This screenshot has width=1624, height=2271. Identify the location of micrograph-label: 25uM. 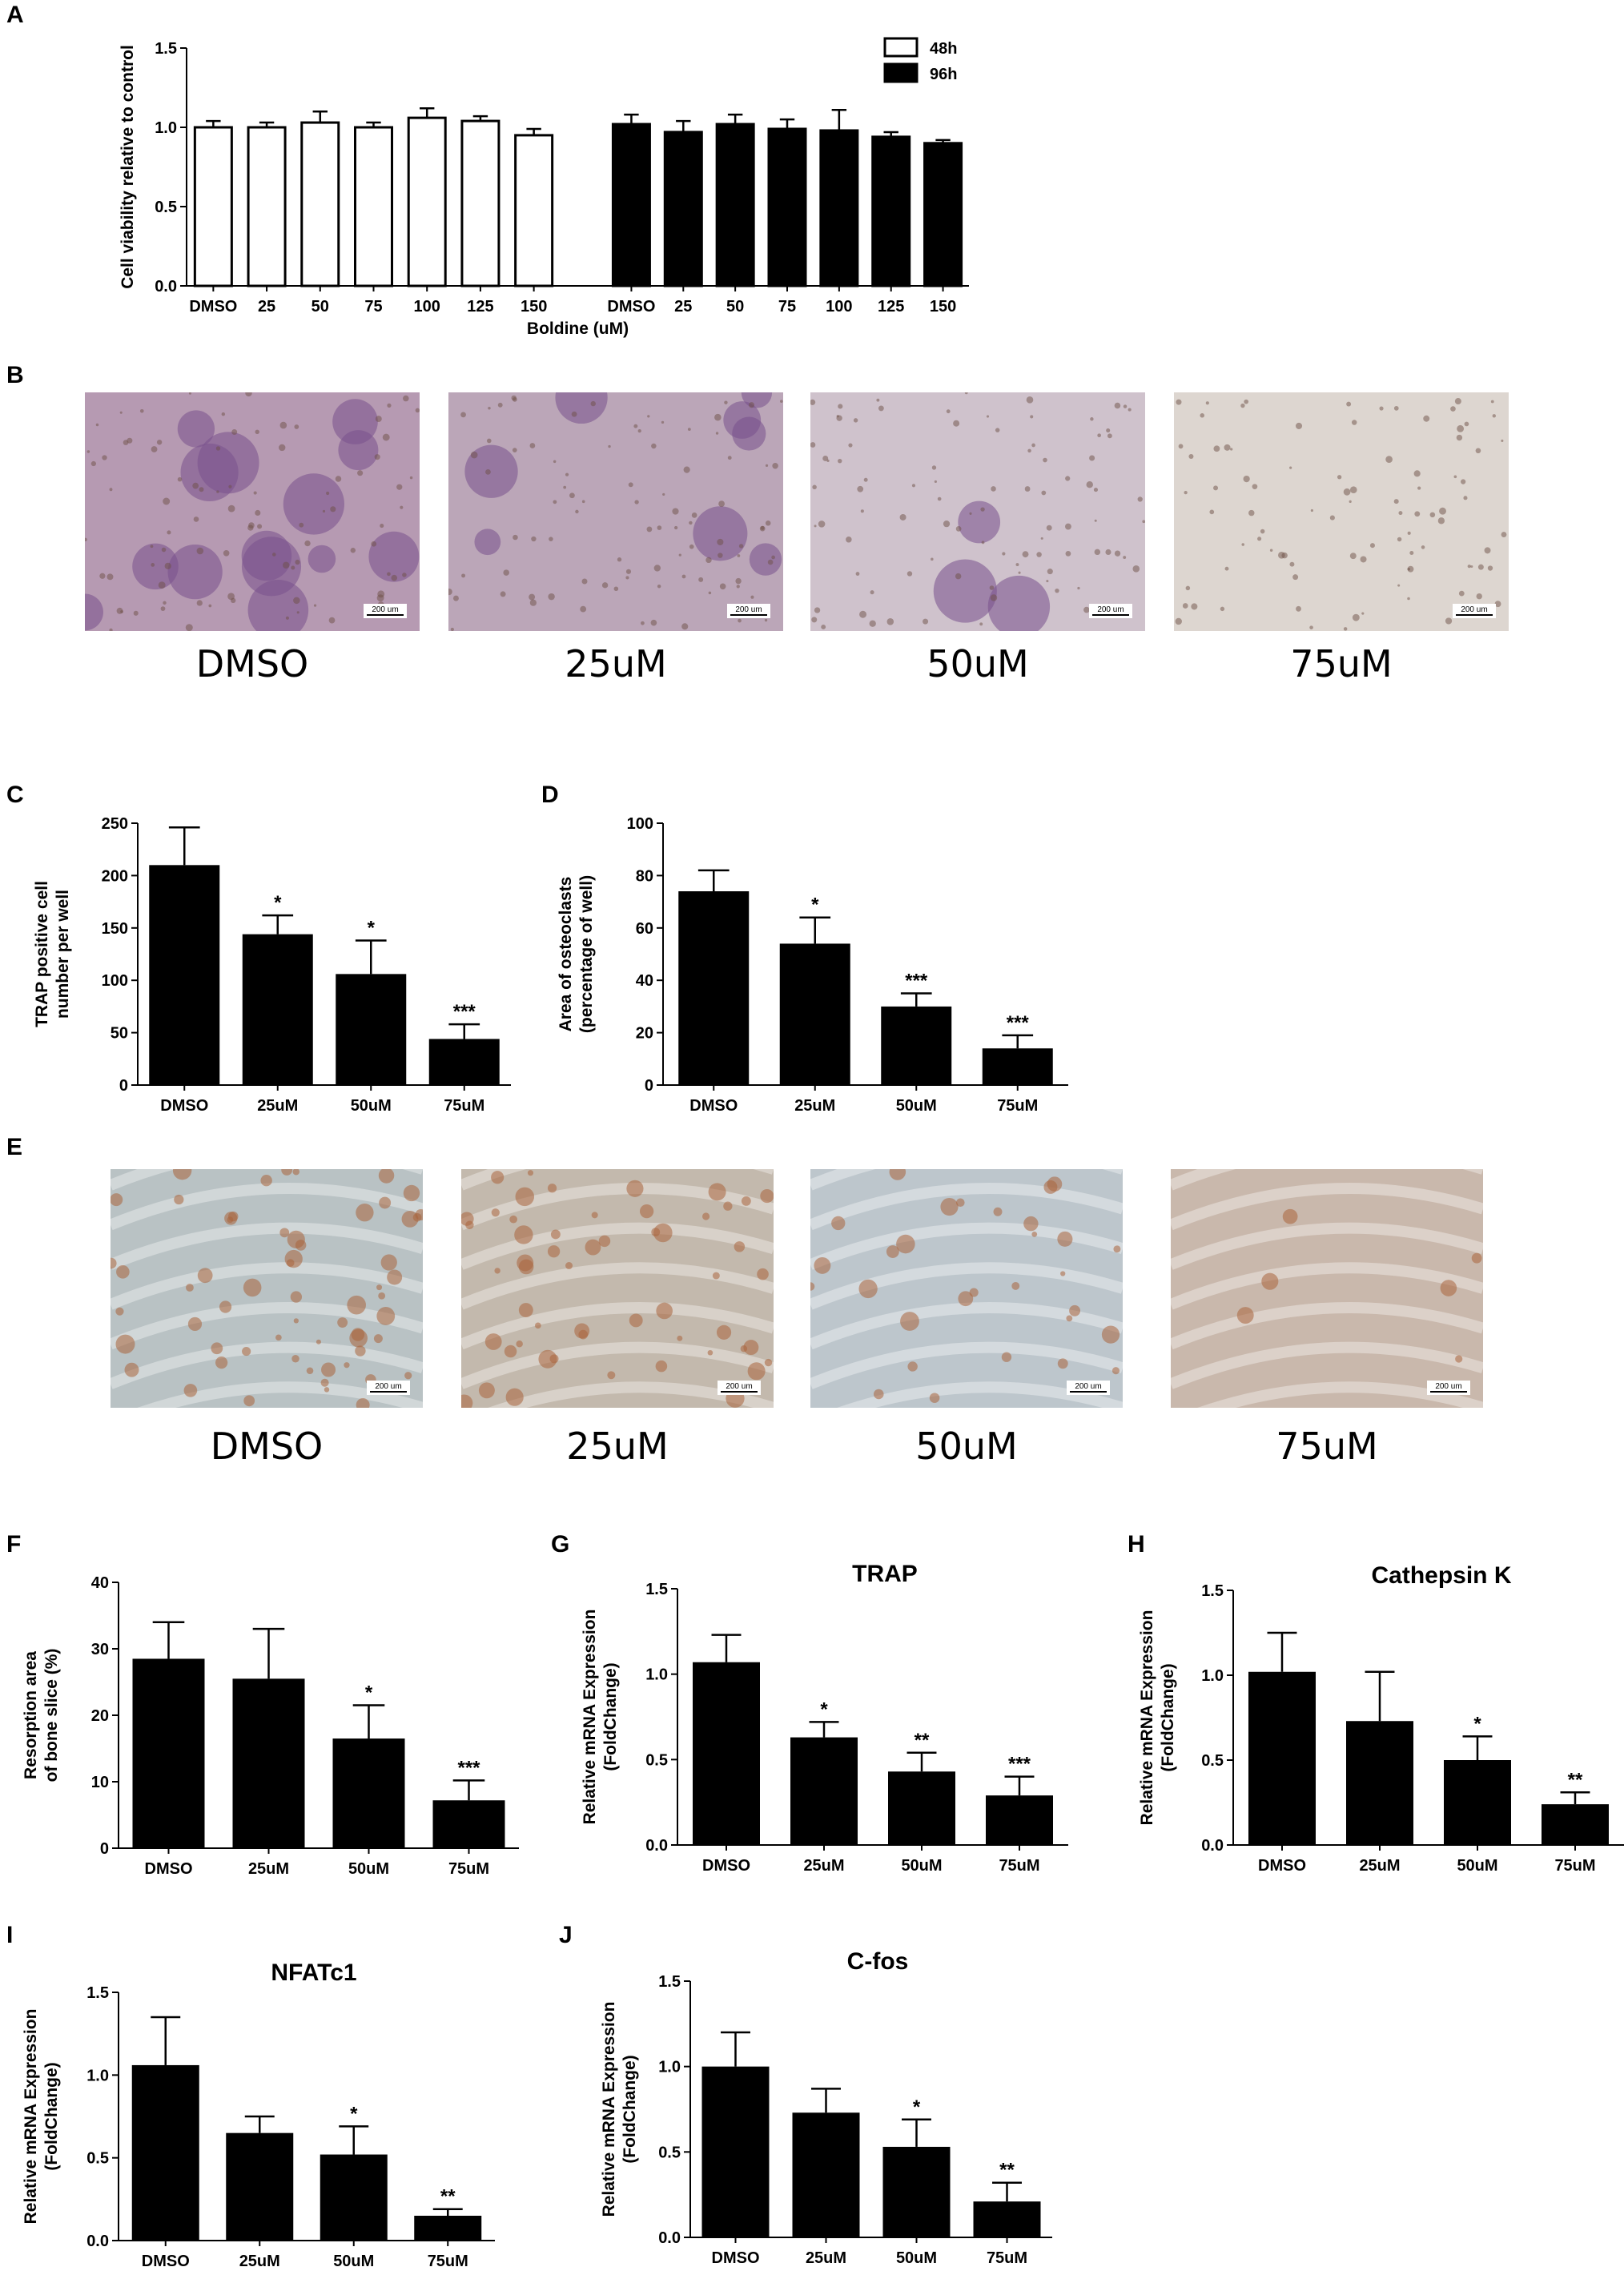
(615, 664).